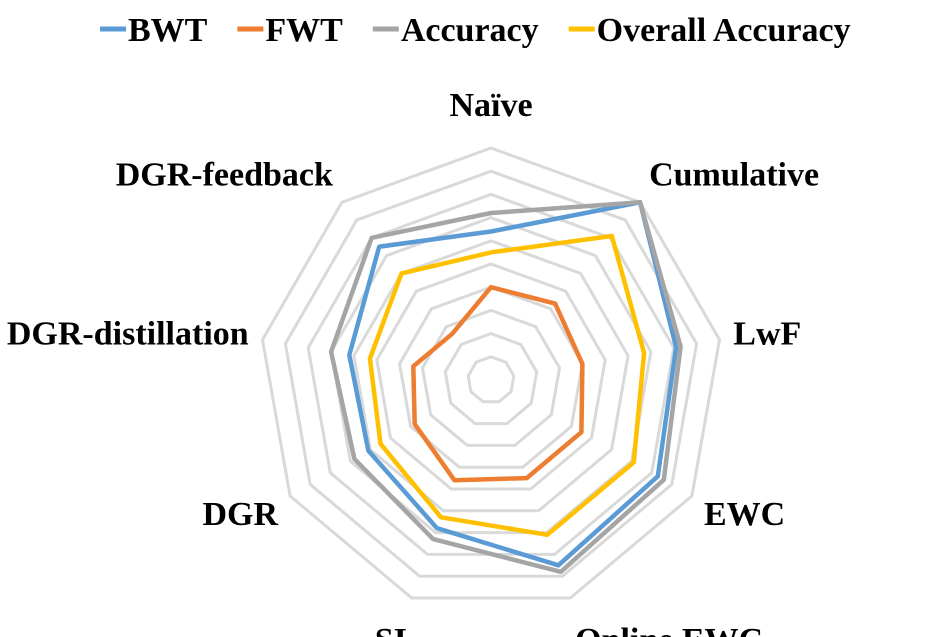 The width and height of the screenshot is (944, 637). I want to click on legend-item-bwt: BWT, so click(154, 30).